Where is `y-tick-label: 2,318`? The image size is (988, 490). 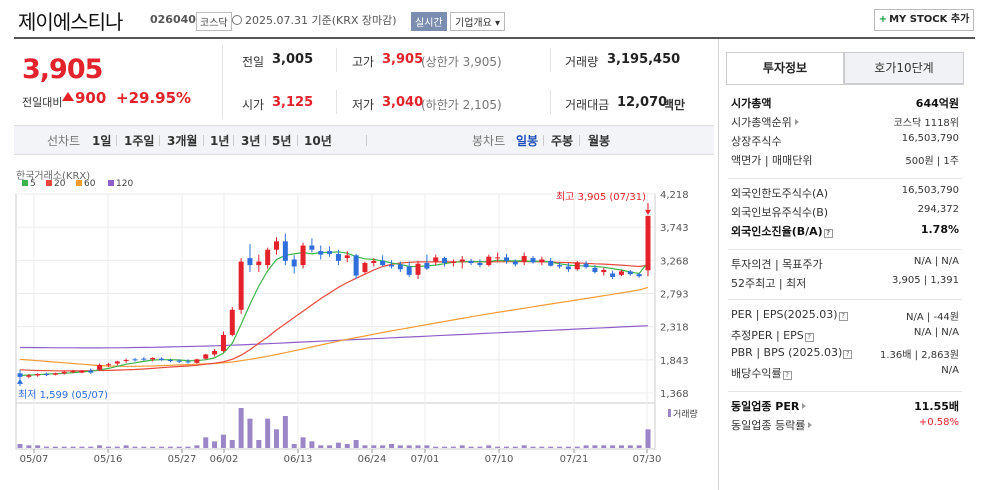
y-tick-label: 2,318 is located at coordinates (674, 328).